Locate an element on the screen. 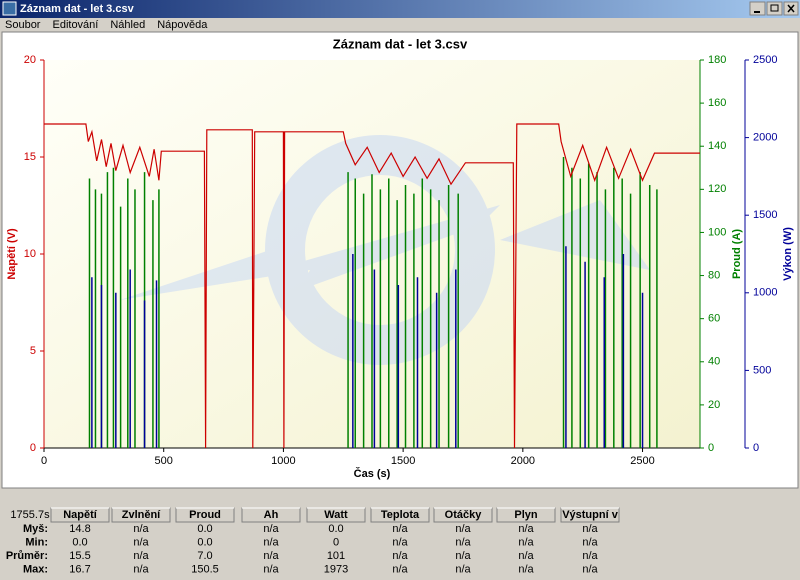 The image size is (800, 580). y3-tick-label: 2000 is located at coordinates (765, 138).